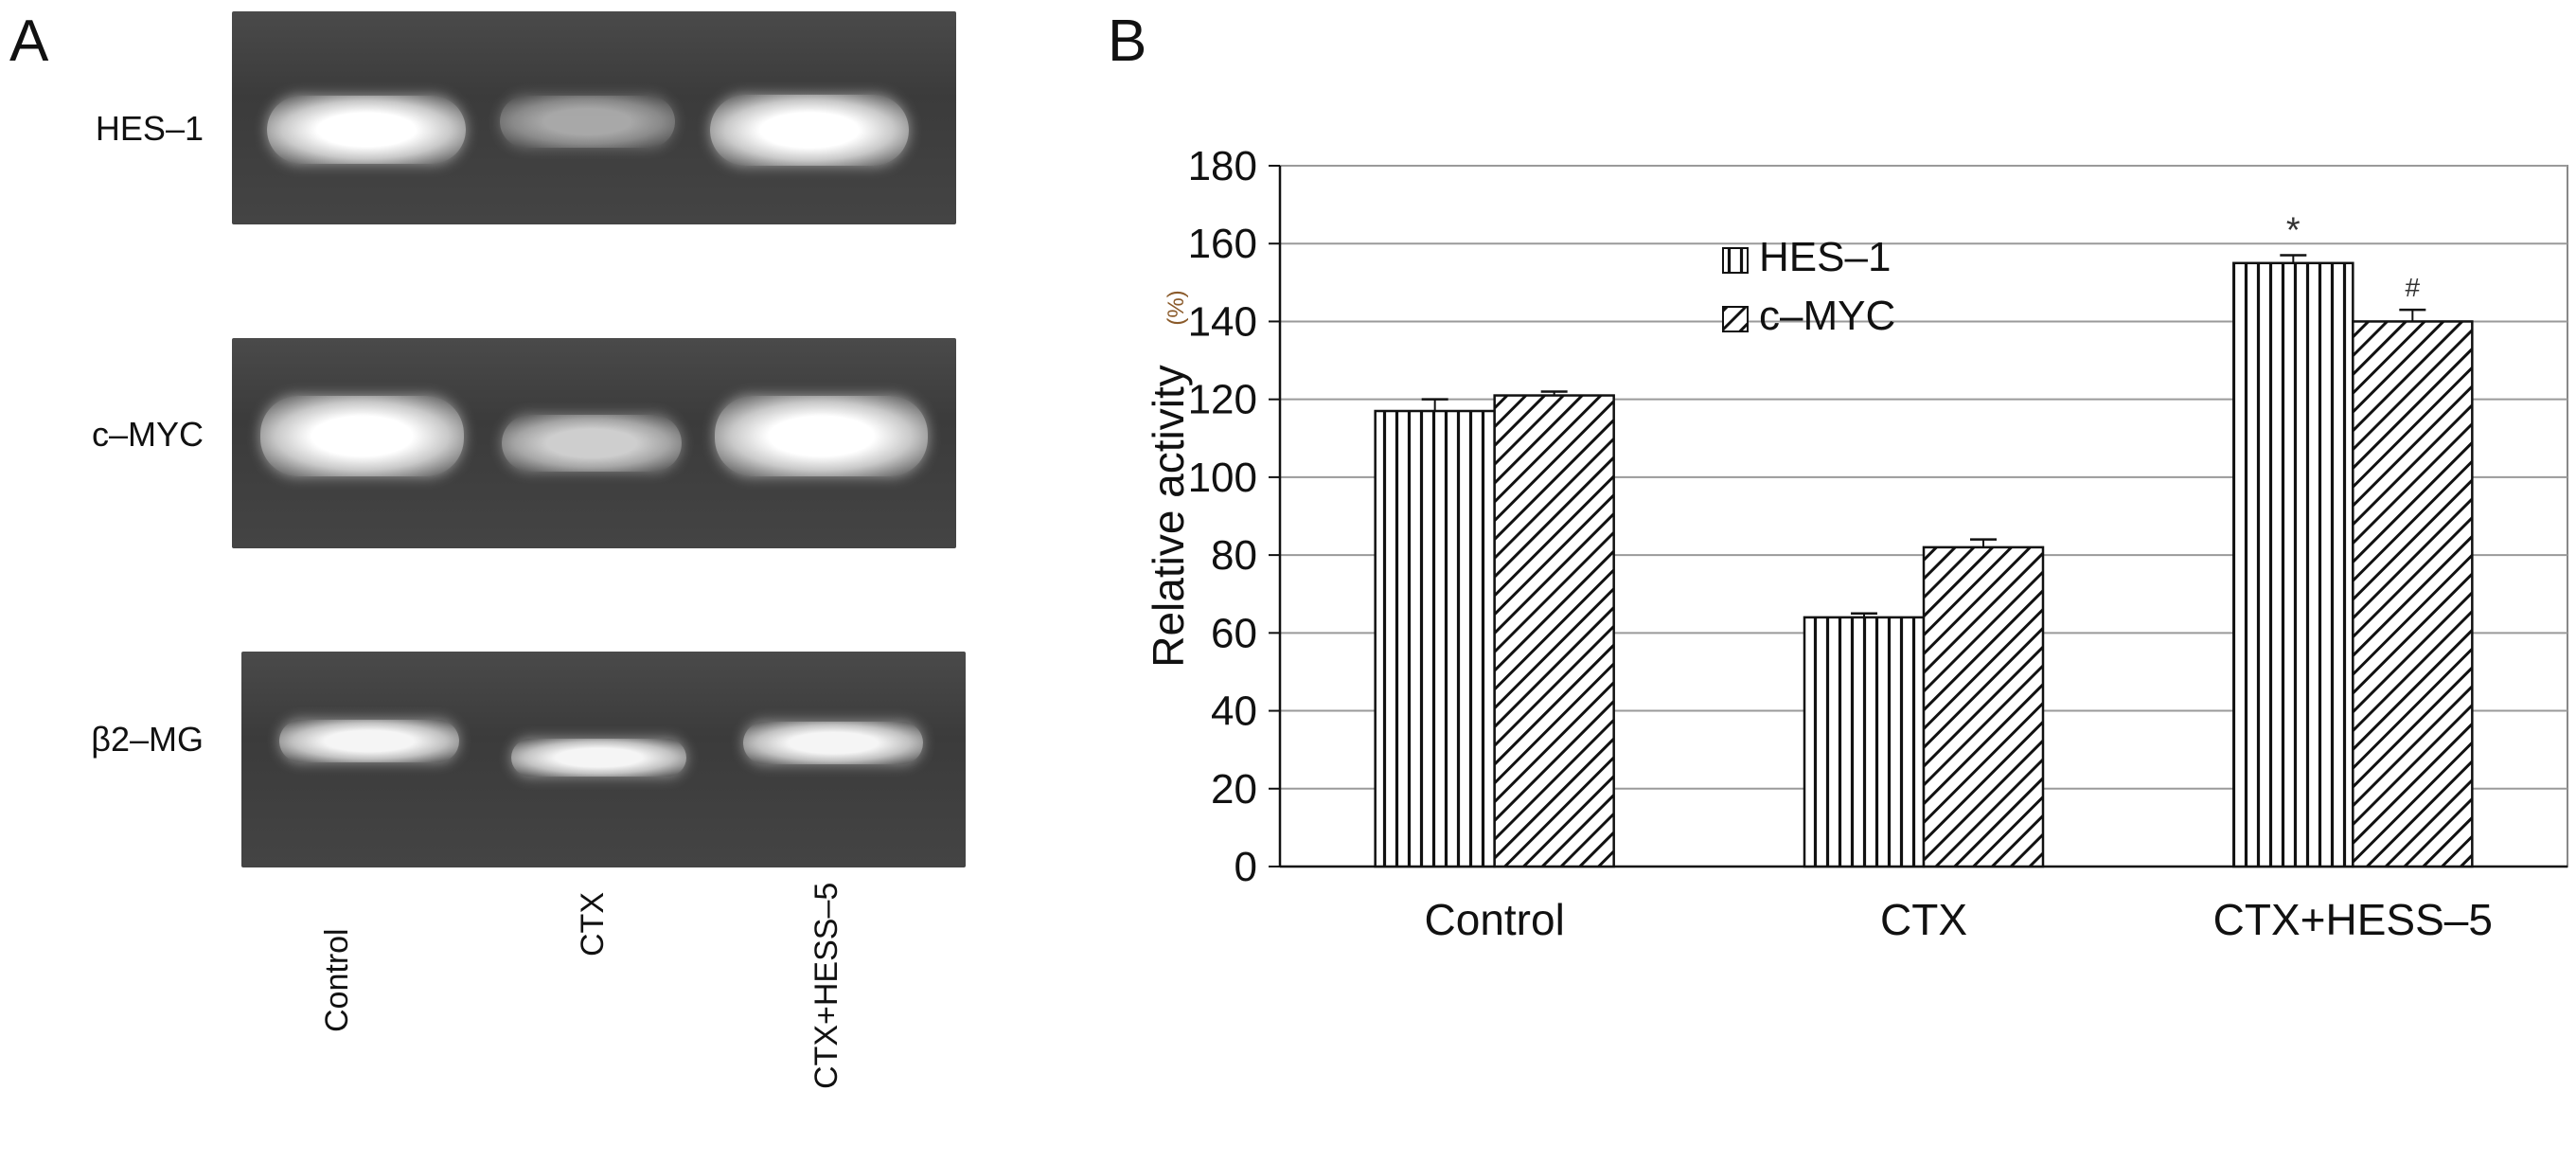 The width and height of the screenshot is (2576, 1162). What do you see at coordinates (1169, 516) in the screenshot?
I see `y-axis-label: Relative activity` at bounding box center [1169, 516].